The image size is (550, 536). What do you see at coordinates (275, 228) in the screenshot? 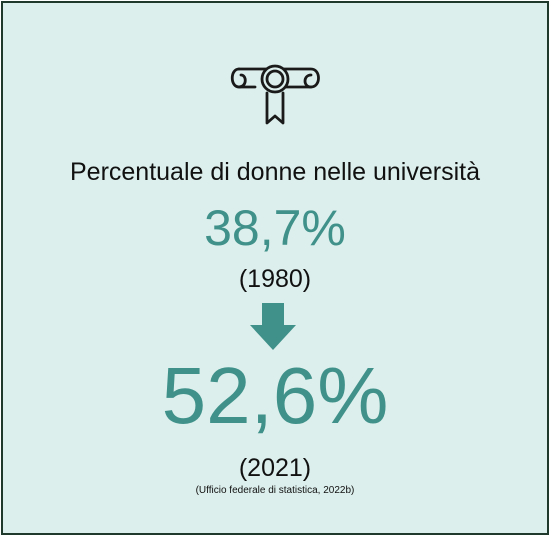
I see `value-1980: 38,7%` at bounding box center [275, 228].